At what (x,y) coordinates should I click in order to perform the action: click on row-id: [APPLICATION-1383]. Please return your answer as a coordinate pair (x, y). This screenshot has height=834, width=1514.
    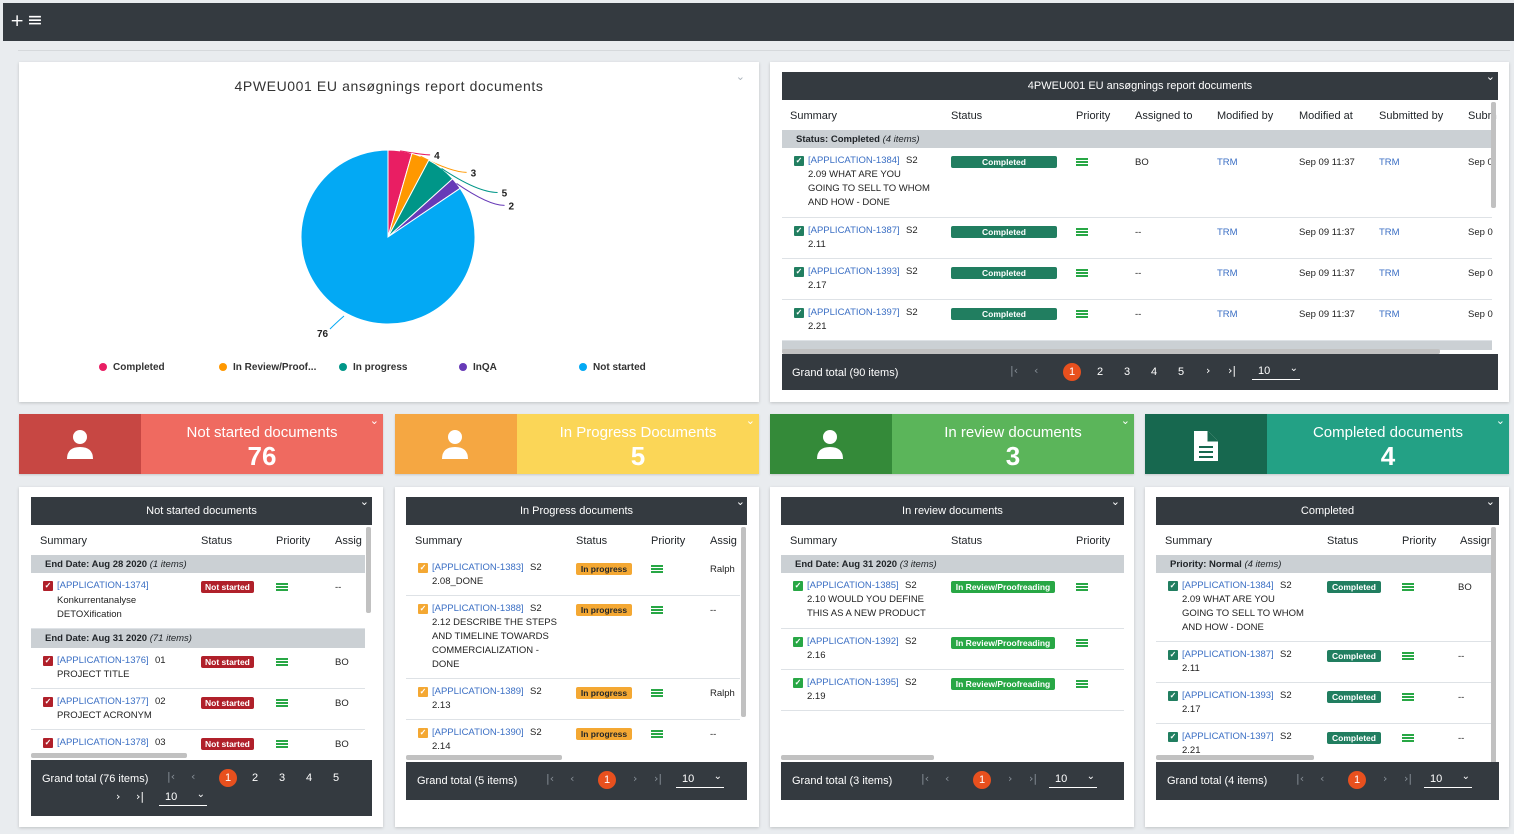
    Looking at the image, I should click on (478, 567).